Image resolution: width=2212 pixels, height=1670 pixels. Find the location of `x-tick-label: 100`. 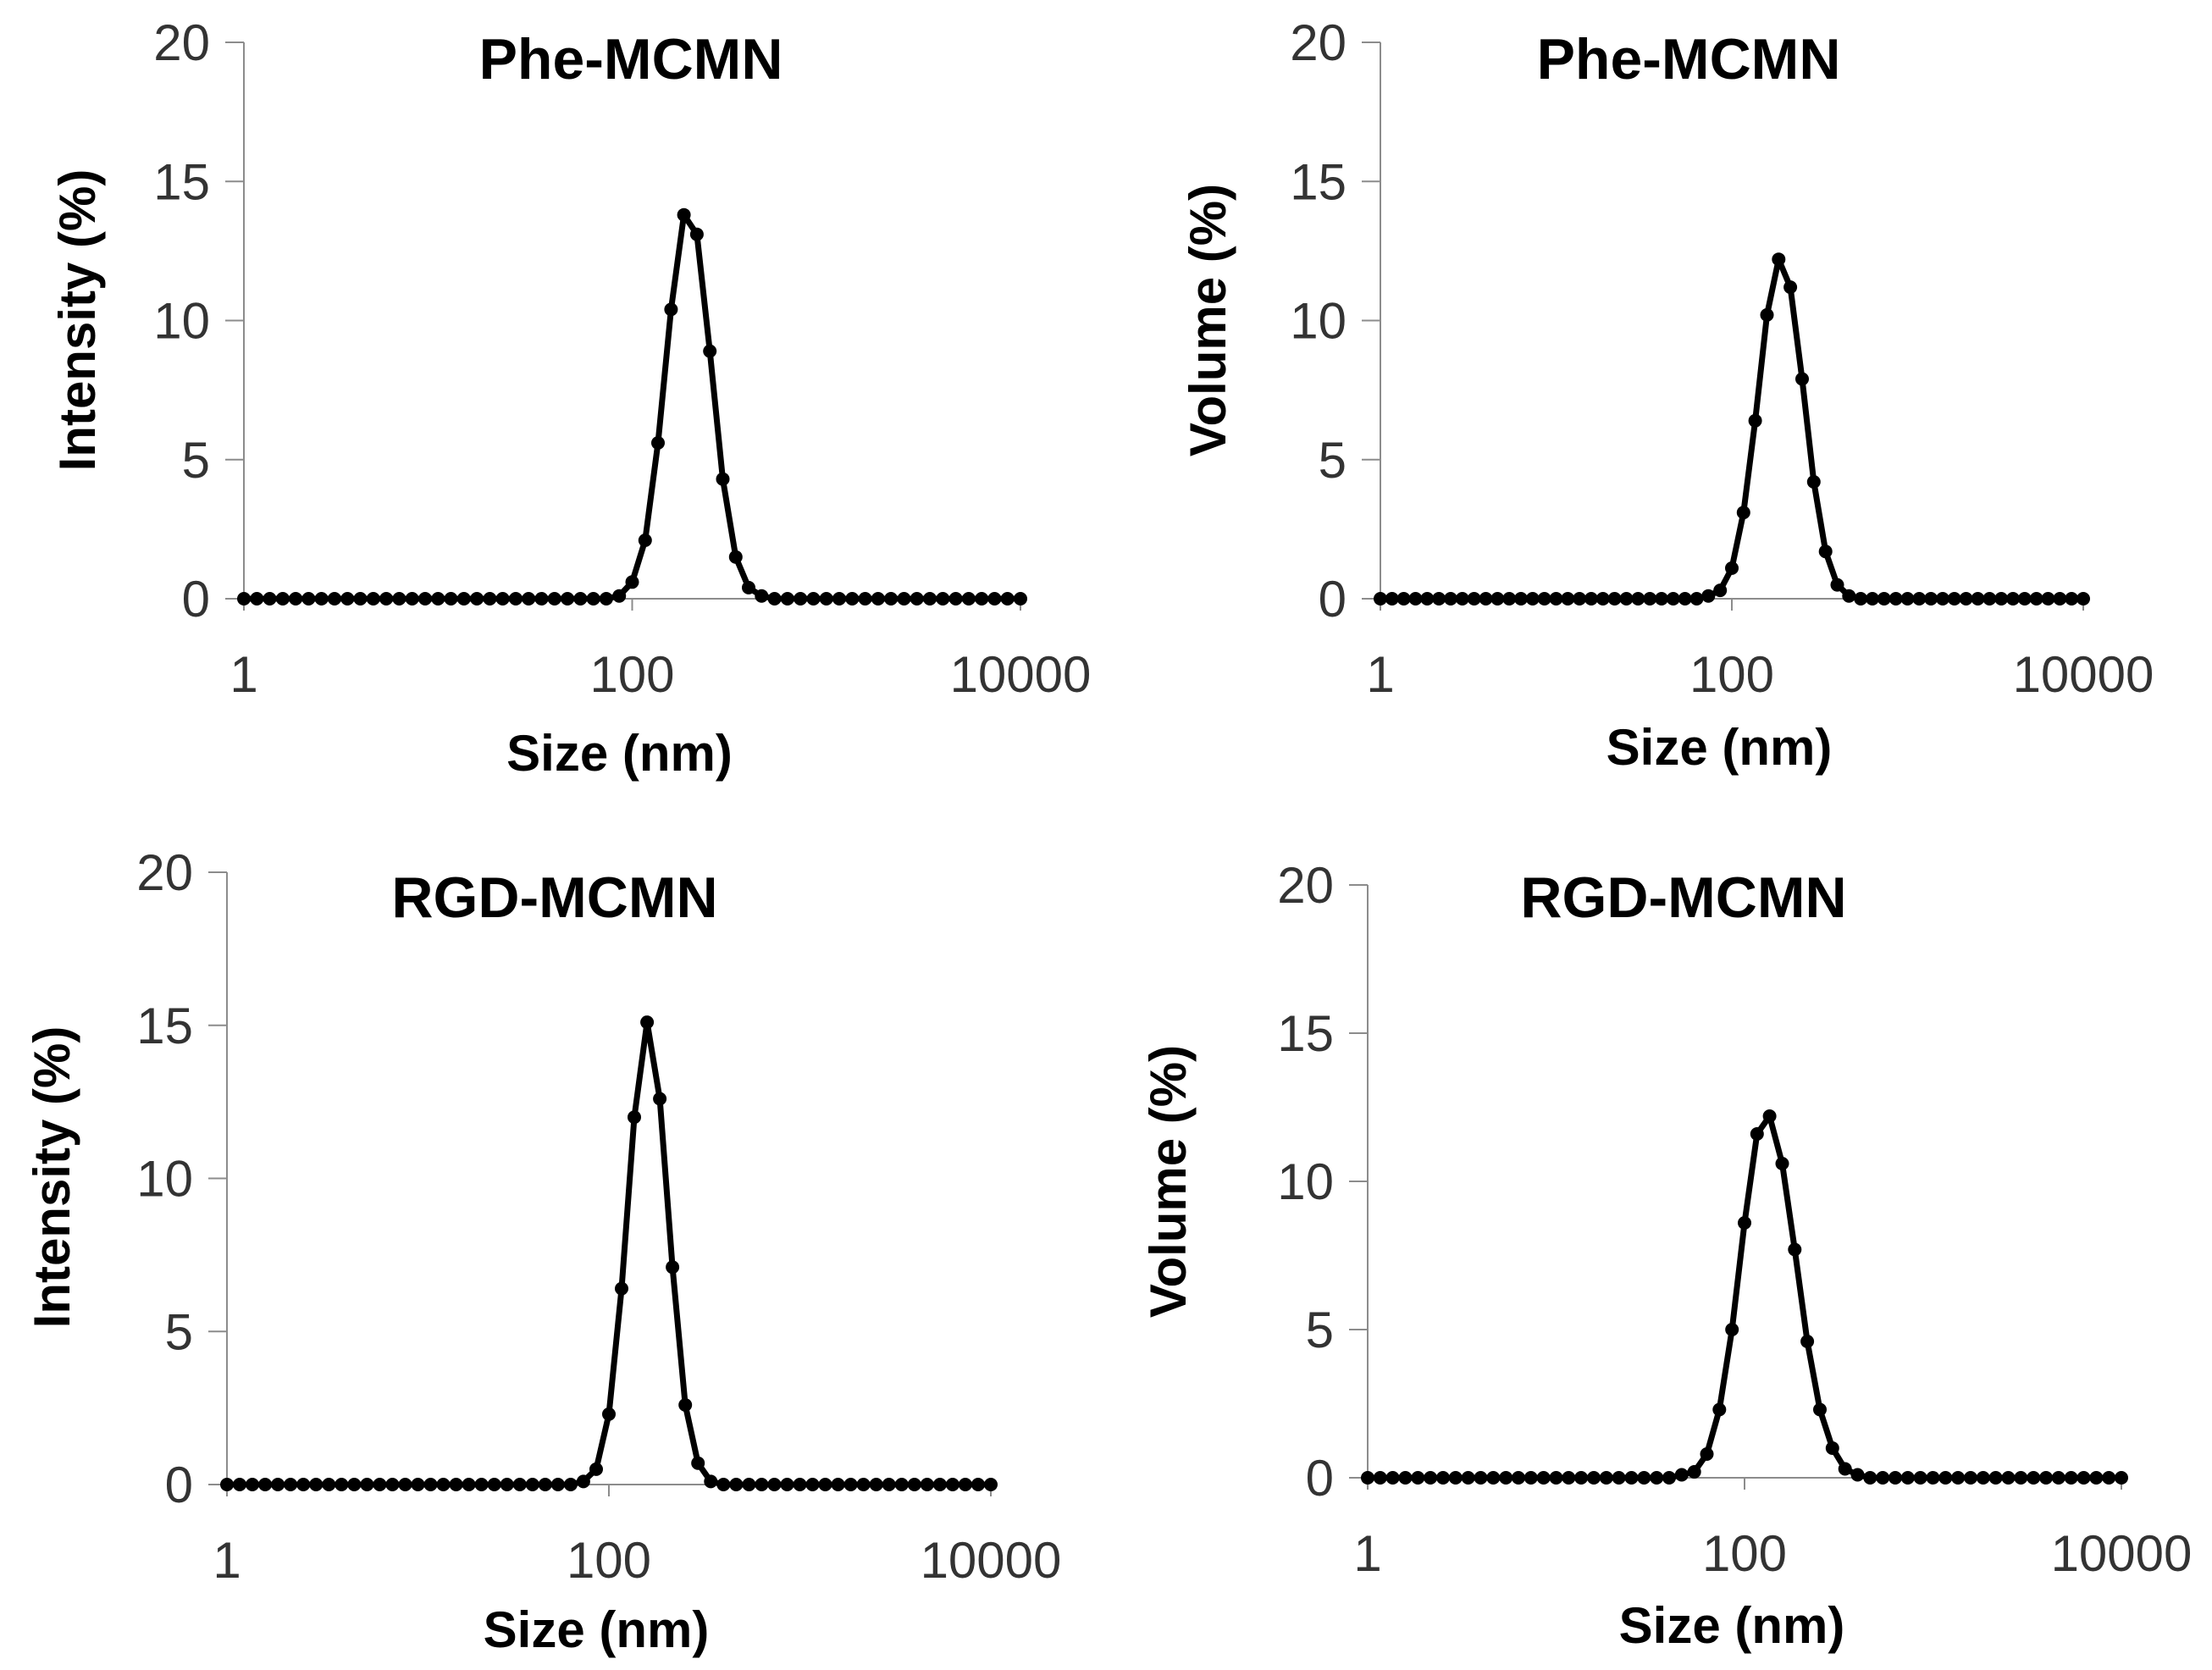

x-tick-label: 100 is located at coordinates (609, 1560).